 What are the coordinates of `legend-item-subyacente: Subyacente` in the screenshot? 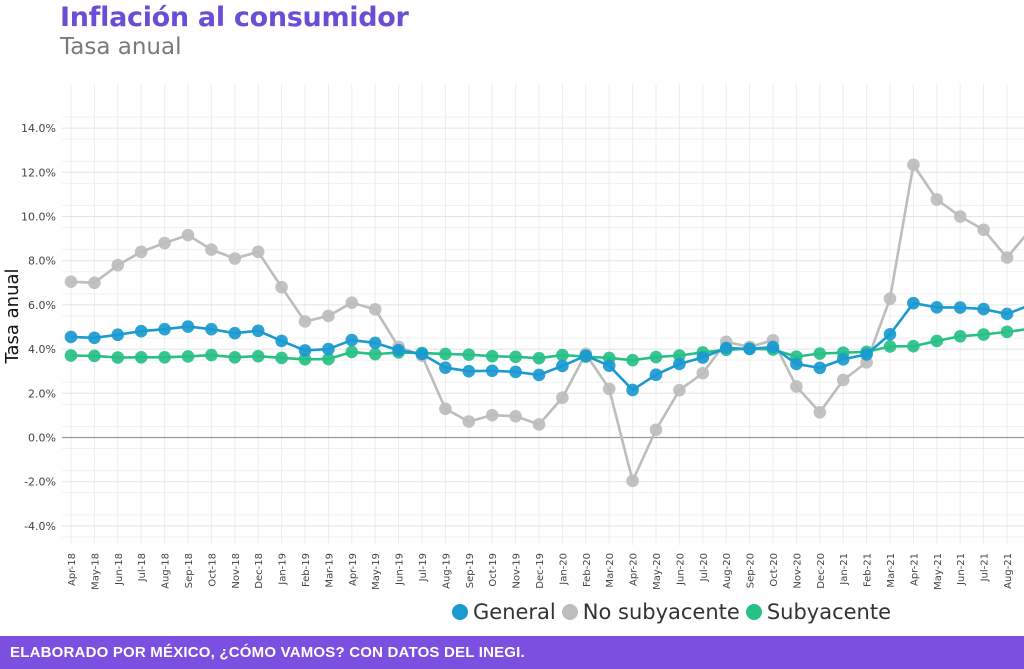 It's located at (818, 612).